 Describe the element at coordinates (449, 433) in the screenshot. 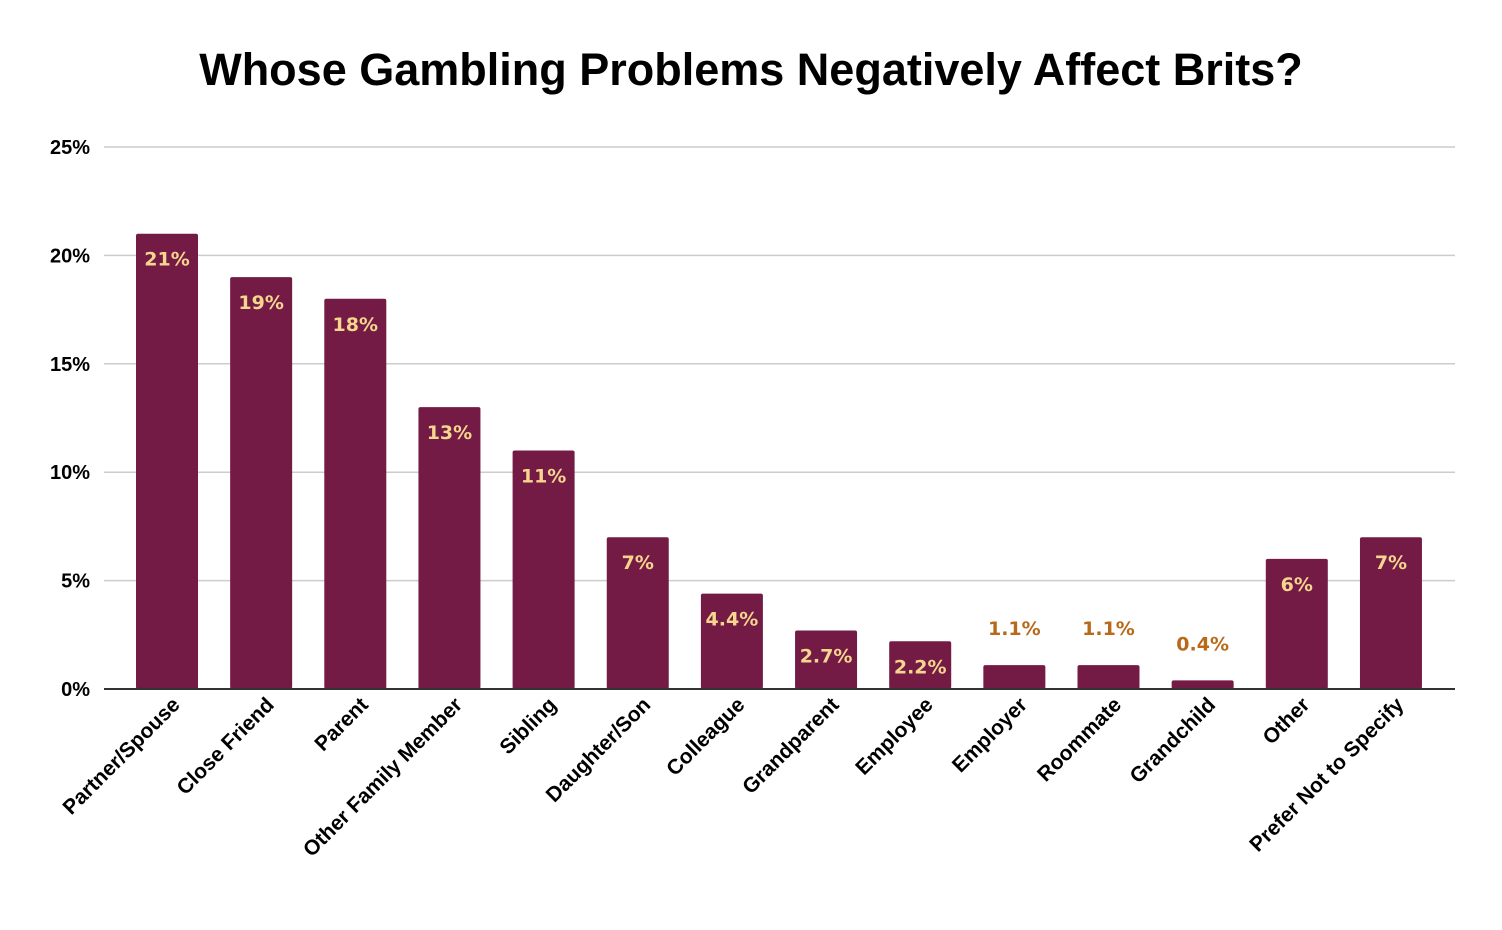

I see `data-label: 13%` at that location.